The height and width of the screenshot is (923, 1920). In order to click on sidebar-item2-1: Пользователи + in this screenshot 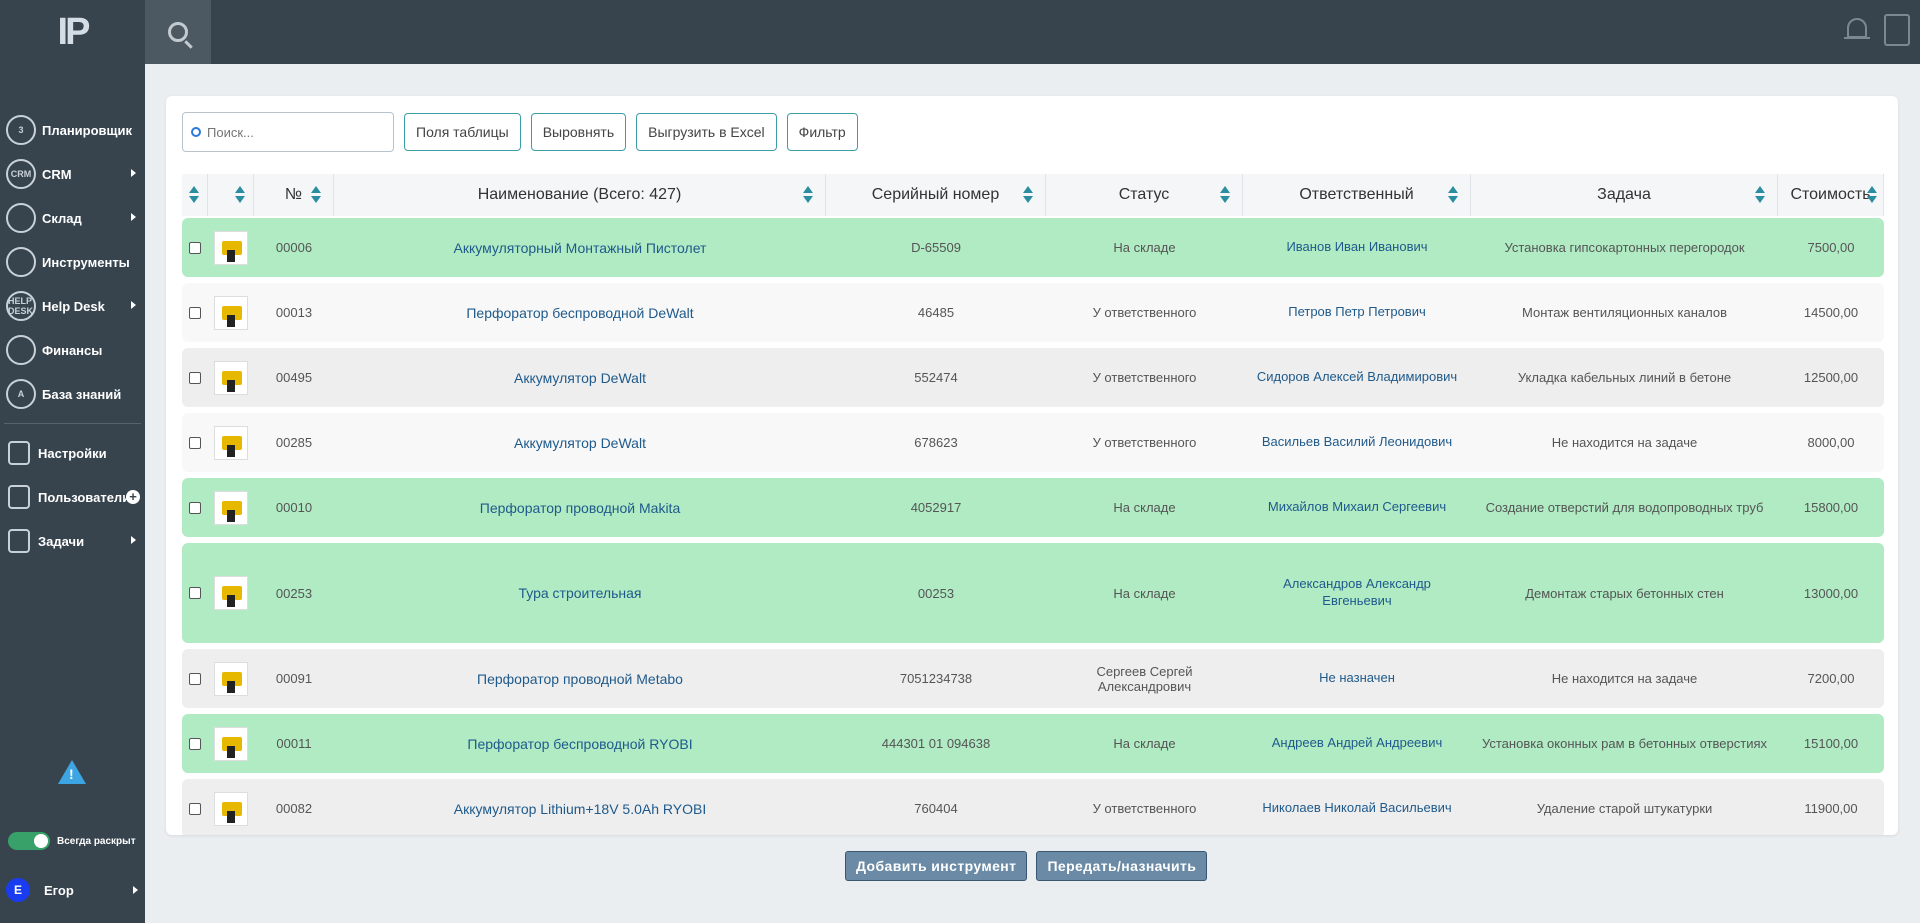, I will do `click(72, 497)`.